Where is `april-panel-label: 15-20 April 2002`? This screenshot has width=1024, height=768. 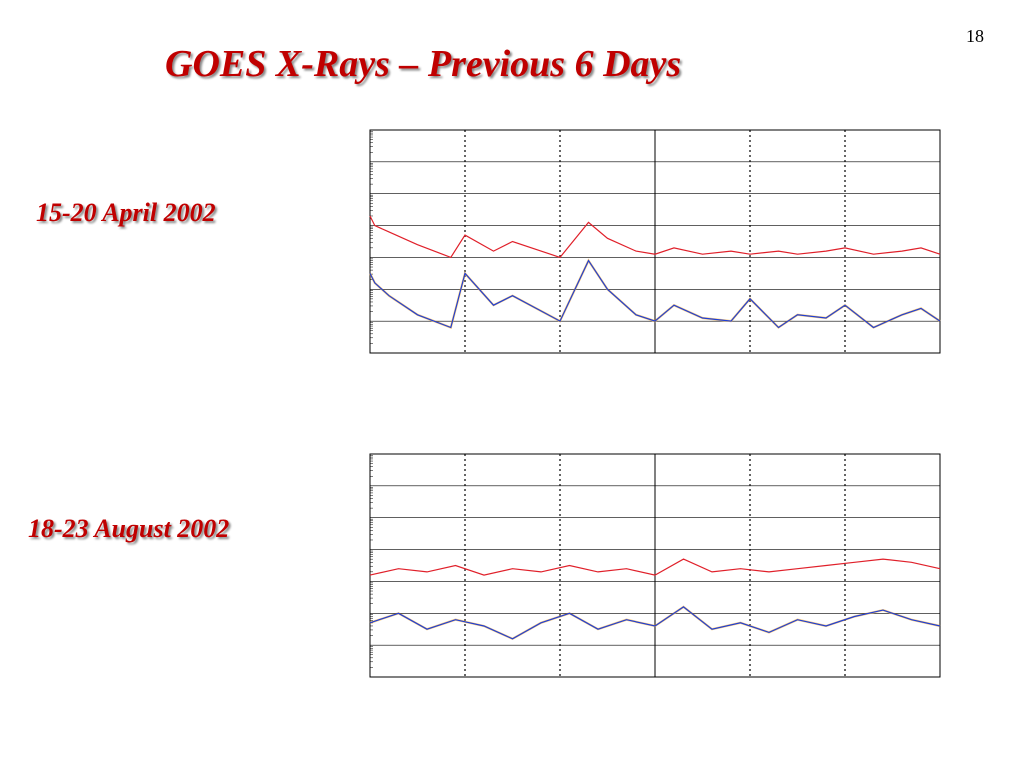 april-panel-label: 15-20 April 2002 is located at coordinates (126, 212).